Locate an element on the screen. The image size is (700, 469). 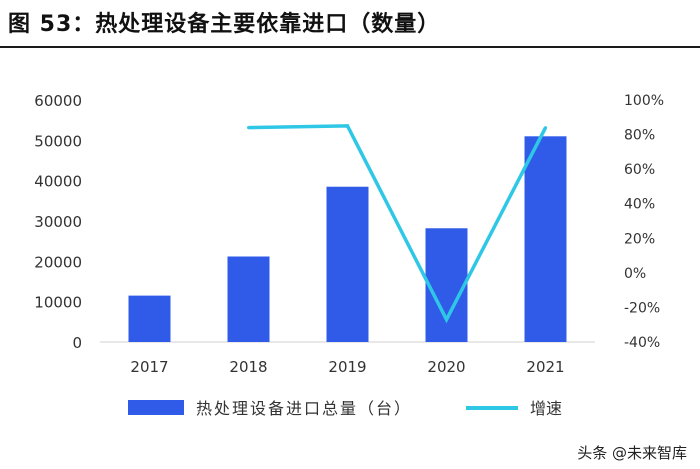
right-tick-label: 0% is located at coordinates (635, 274).